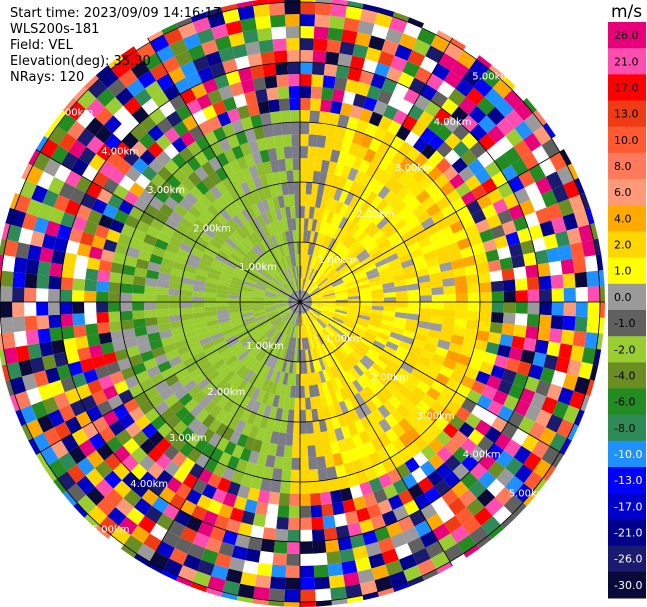 This screenshot has height=607, width=647. Describe the element at coordinates (224, 170) in the screenshot. I see `azimuth-spoke` at that location.